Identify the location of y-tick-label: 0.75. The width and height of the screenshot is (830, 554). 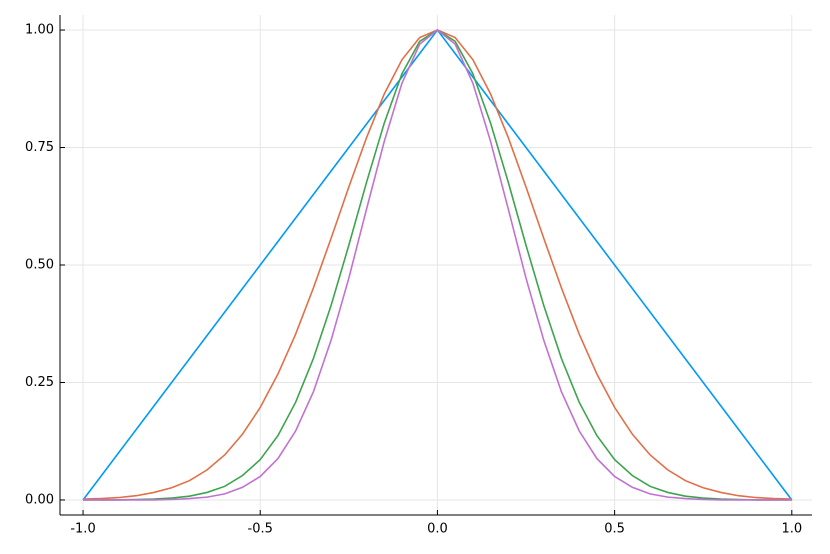
(39, 147).